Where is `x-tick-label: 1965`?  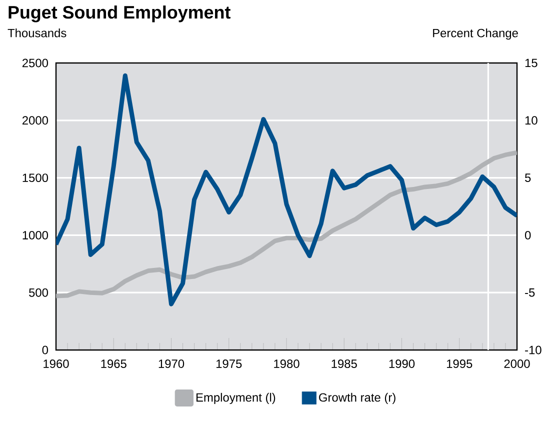 x-tick-label: 1965 is located at coordinates (113, 364).